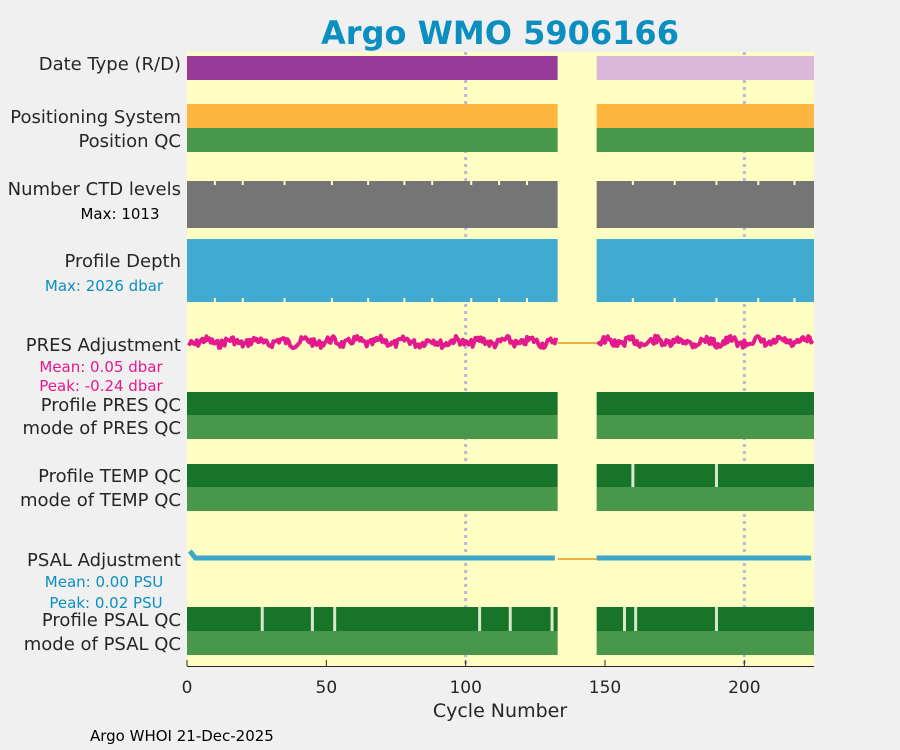 The image size is (900, 750). I want to click on row-label-ctd-levels: Number CTD levels, so click(94, 189).